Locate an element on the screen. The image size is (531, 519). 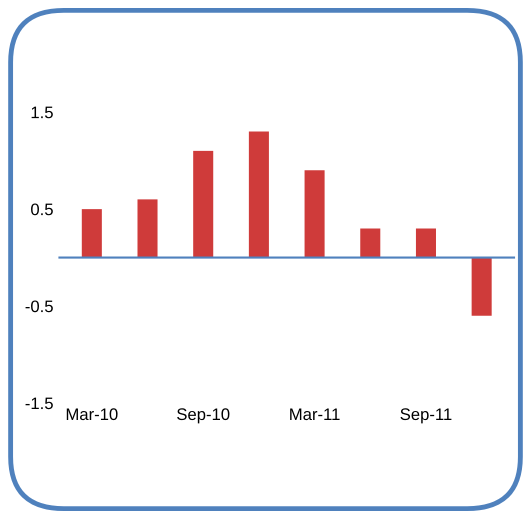
x-tick-label: Mar-11 is located at coordinates (315, 414).